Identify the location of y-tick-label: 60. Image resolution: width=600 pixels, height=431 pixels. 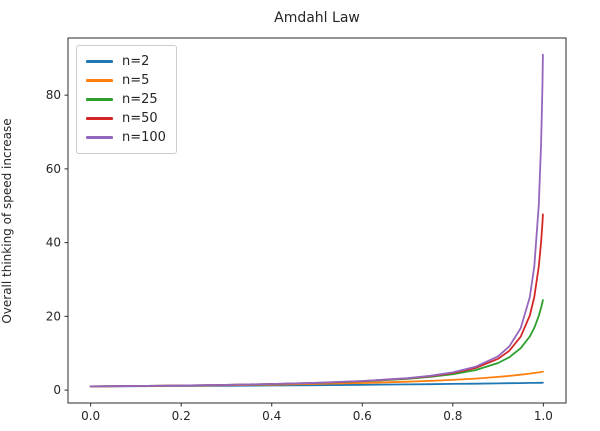
(53, 169).